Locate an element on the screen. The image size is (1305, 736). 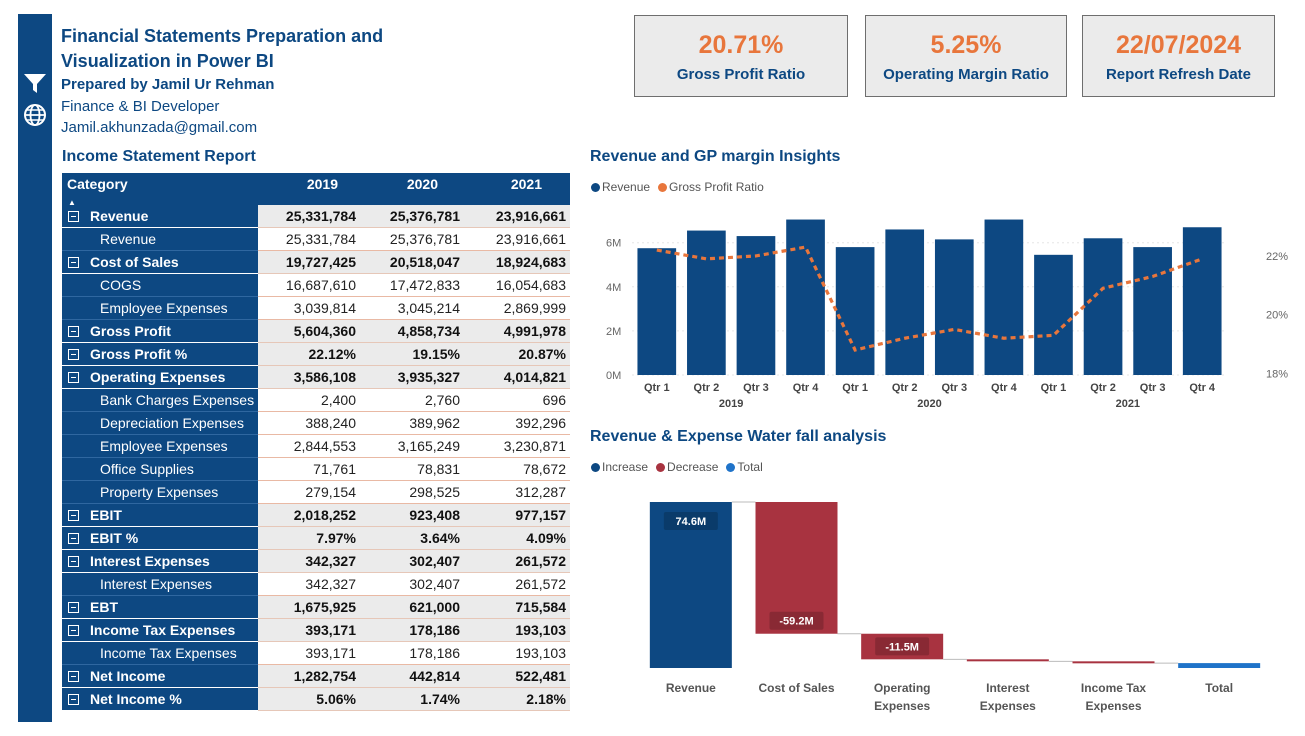
value-cell: 78,831 is located at coordinates (414, 469).